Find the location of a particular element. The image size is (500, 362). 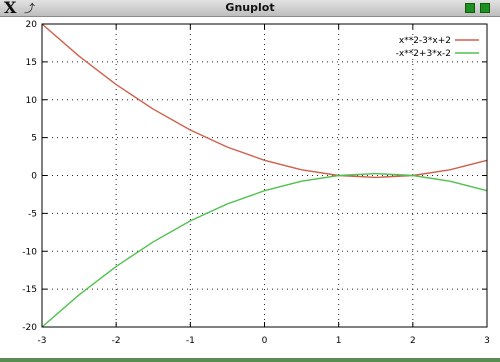

title-bar: X ⤴ Gnuplot is located at coordinates (250, 8).